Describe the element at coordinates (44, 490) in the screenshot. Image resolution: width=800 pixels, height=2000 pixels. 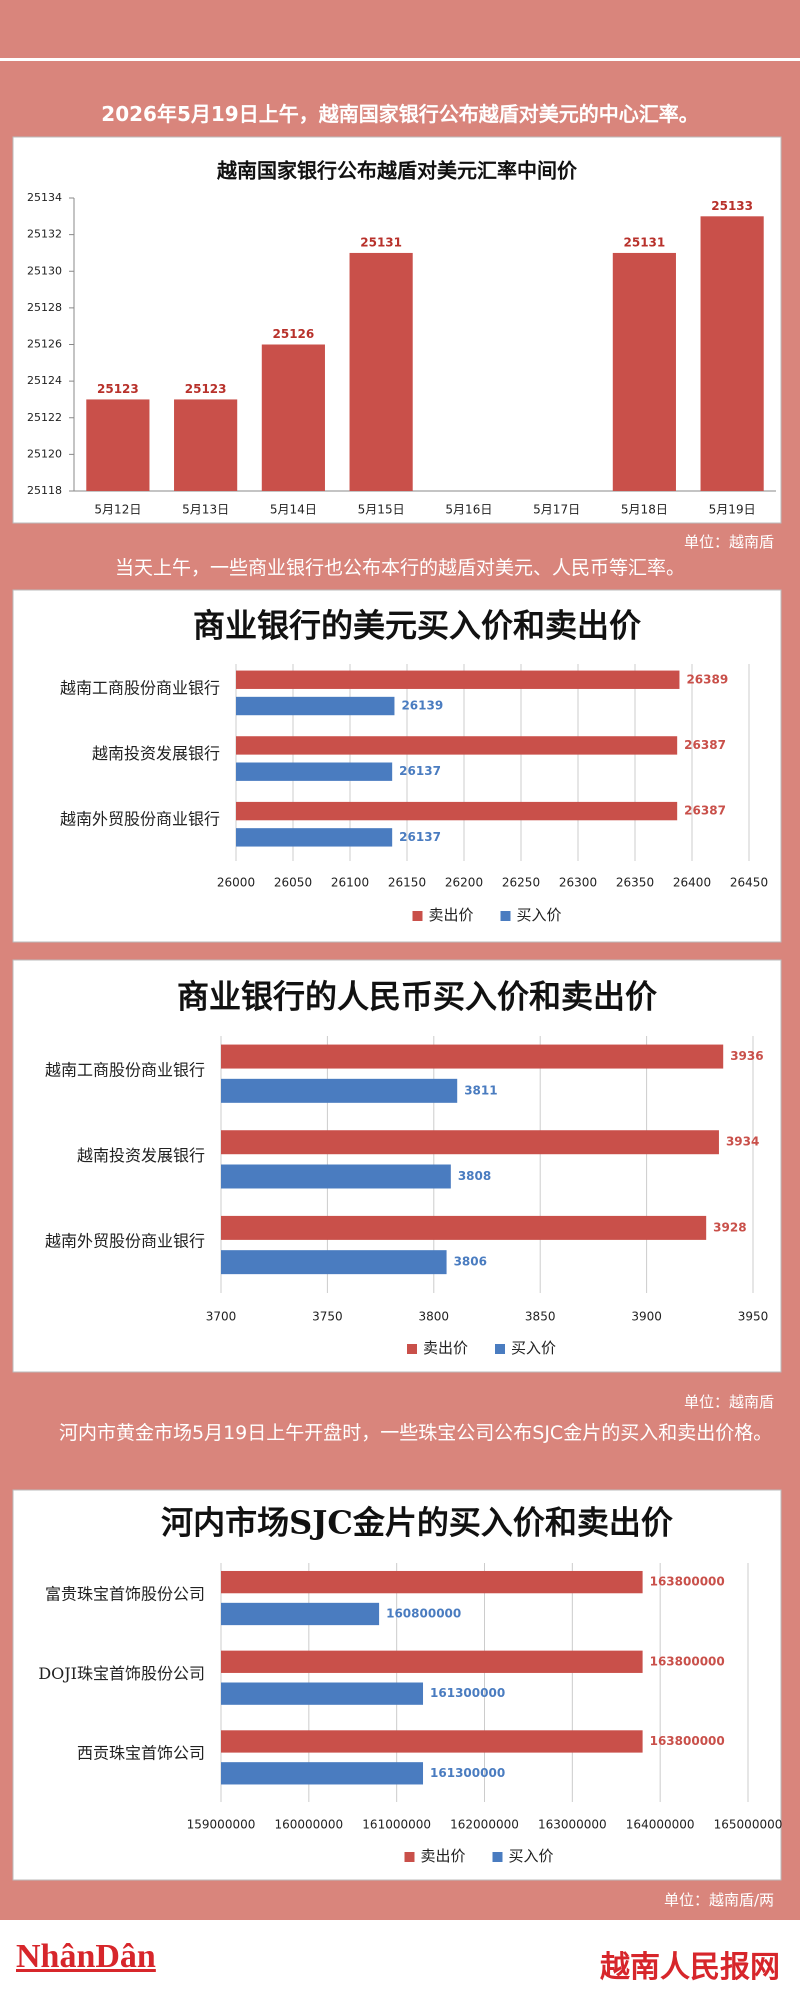
I see `y-tick-label: 25118` at that location.